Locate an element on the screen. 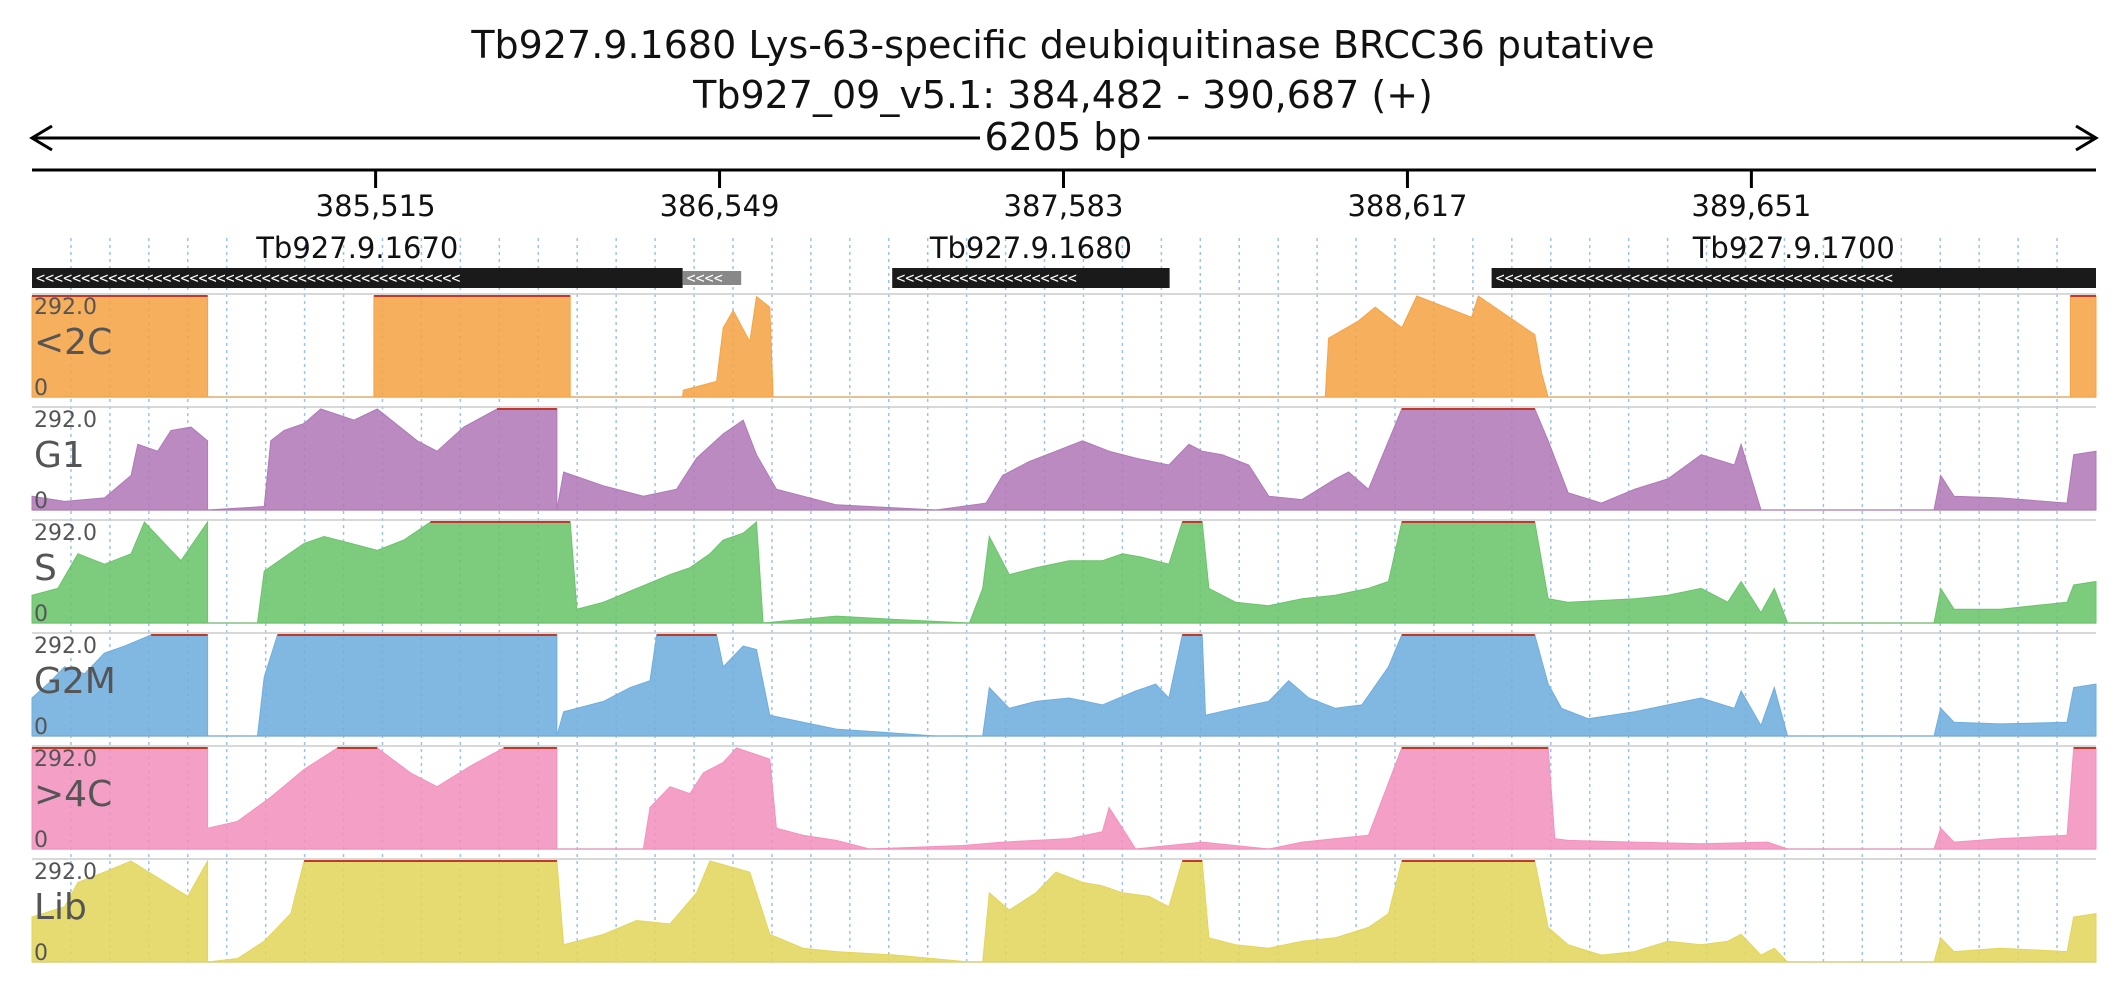 This screenshot has height=1000, width=2126. span-label: 6205 bp is located at coordinates (1062, 137).